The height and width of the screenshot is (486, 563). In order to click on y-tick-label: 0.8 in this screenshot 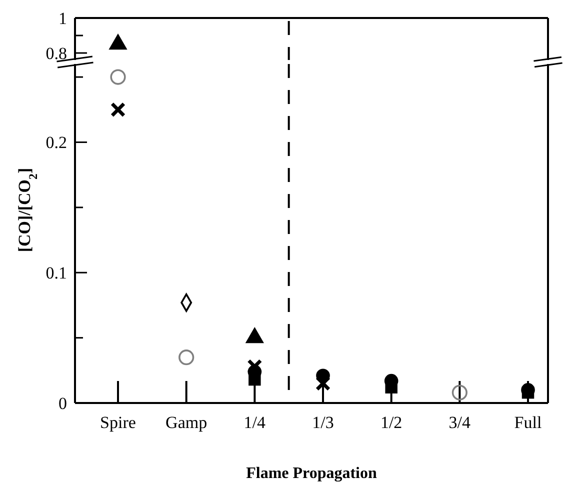, I will do `click(56, 53)`.